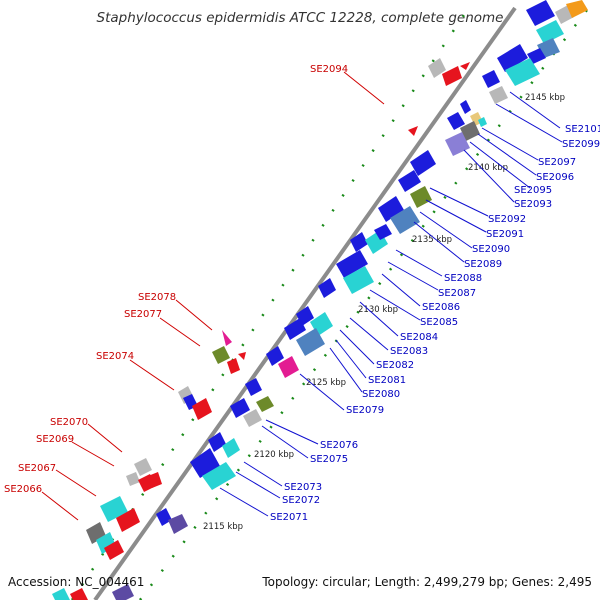  What do you see at coordinates (491, 249) in the screenshot?
I see `gene-label: SE2090` at bounding box center [491, 249].